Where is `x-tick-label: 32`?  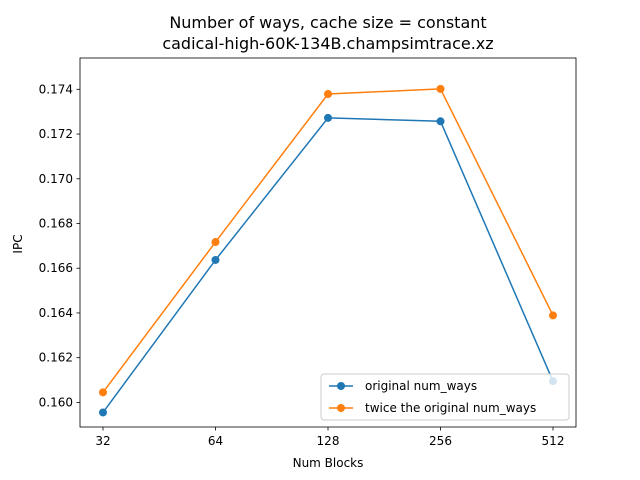
x-tick-label: 32 is located at coordinates (102, 441).